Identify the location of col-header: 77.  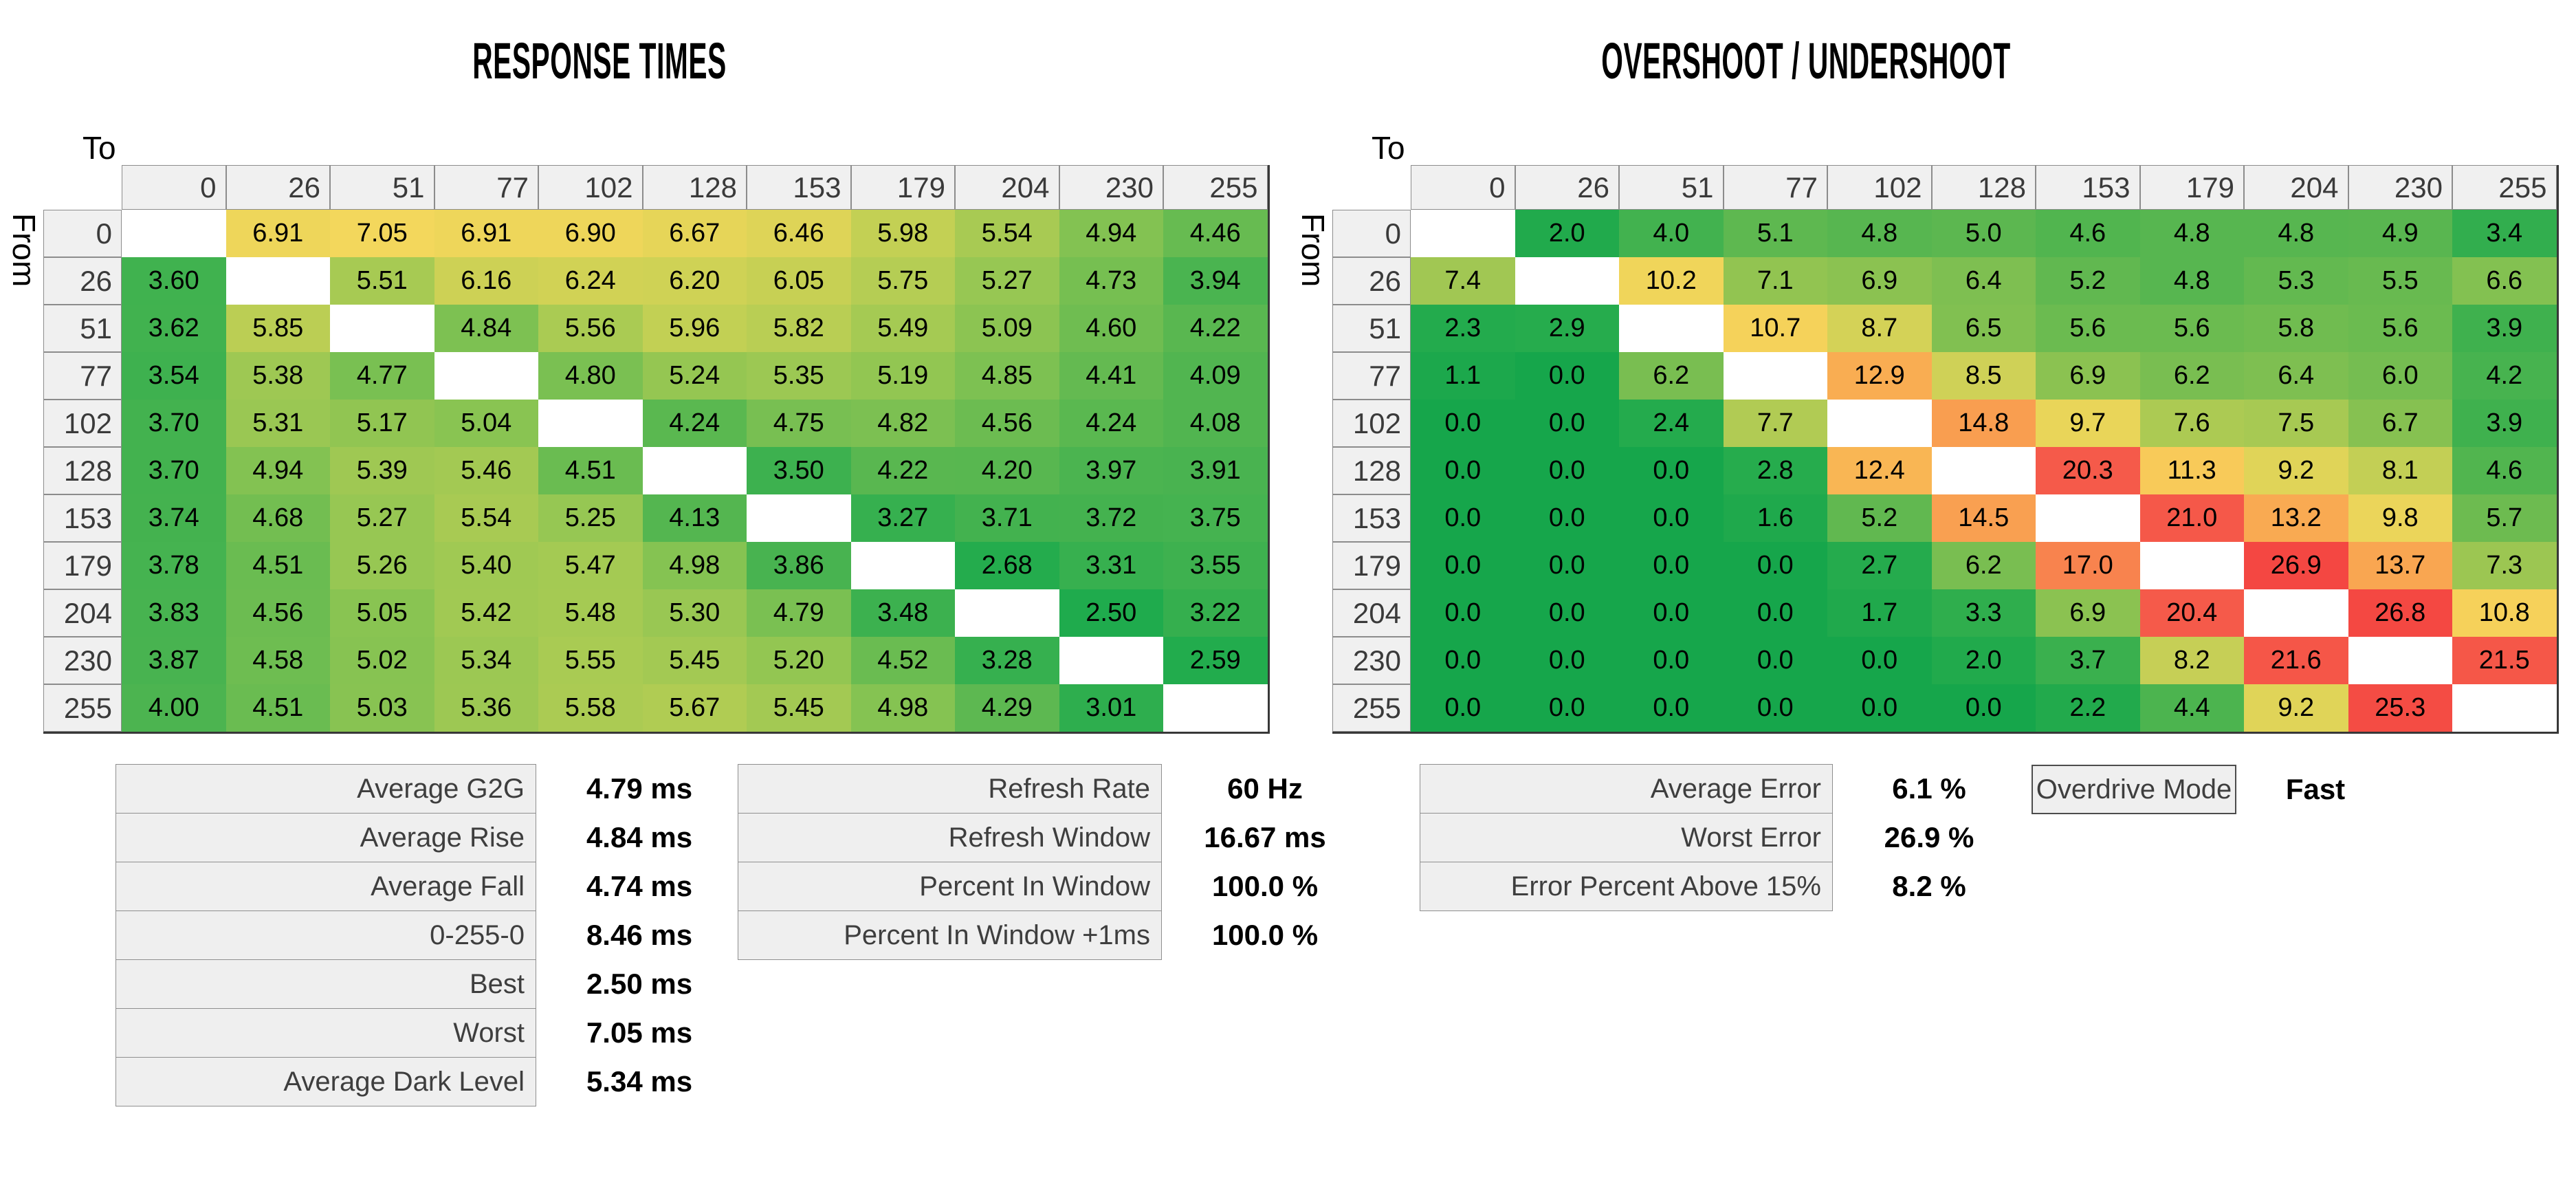
(486, 187).